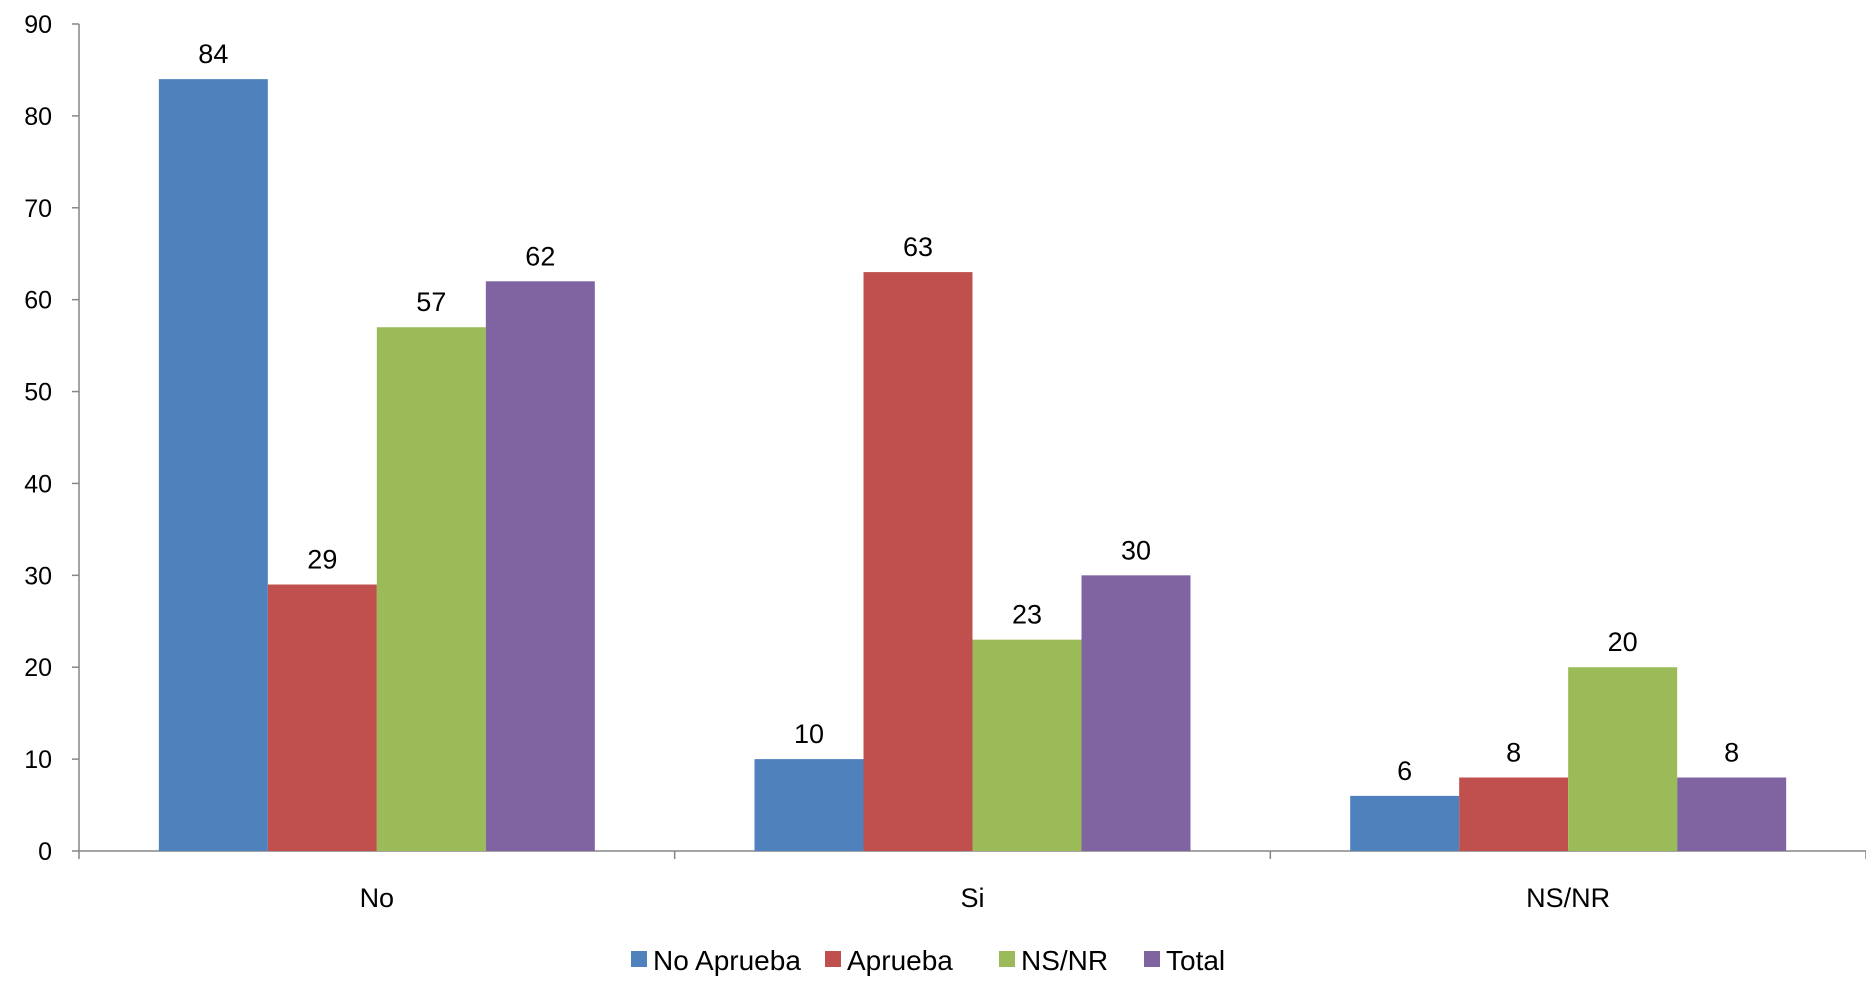 The width and height of the screenshot is (1866, 988). What do you see at coordinates (45, 852) in the screenshot?
I see `y-tick-label: 0` at bounding box center [45, 852].